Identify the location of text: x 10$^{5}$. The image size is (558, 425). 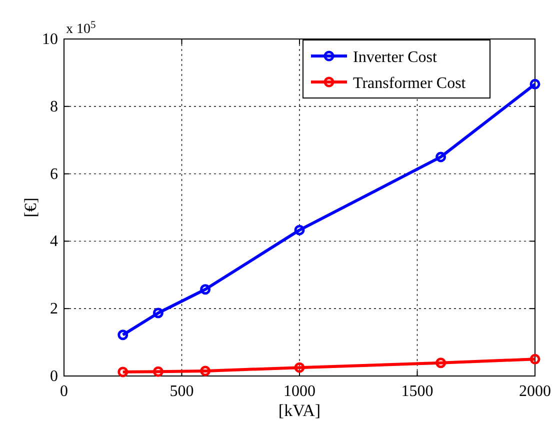
(81, 28).